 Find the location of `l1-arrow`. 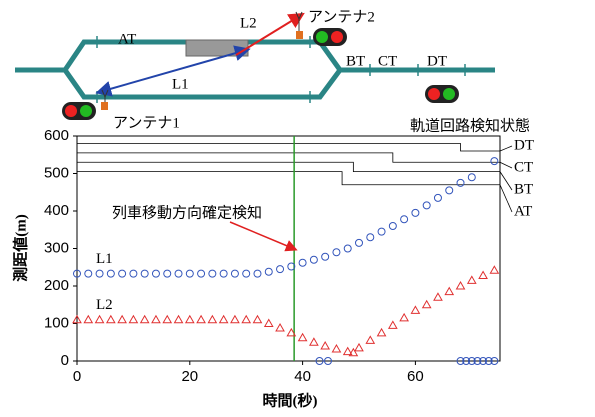

l1-arrow is located at coordinates (173, 71).